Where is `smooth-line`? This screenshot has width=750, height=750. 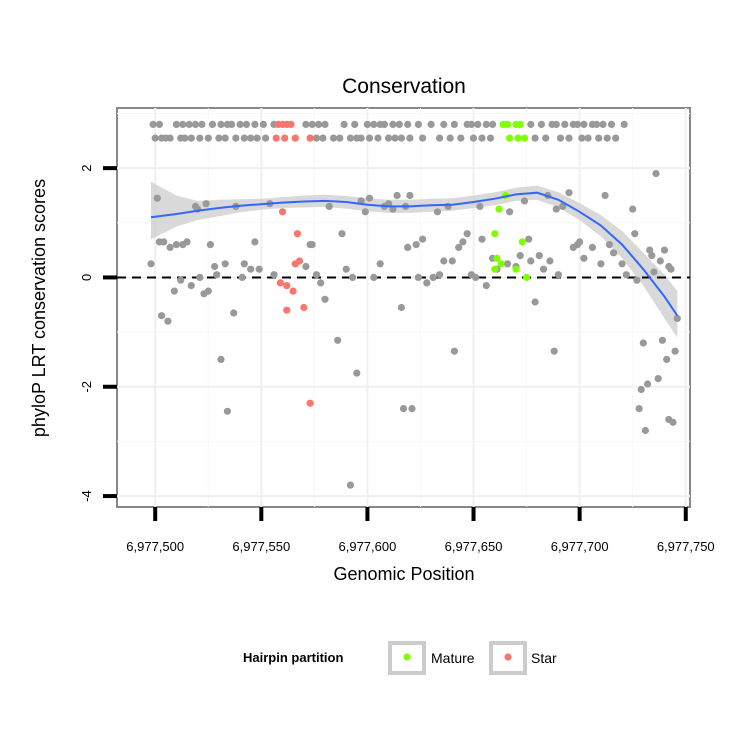 smooth-line is located at coordinates (414, 254).